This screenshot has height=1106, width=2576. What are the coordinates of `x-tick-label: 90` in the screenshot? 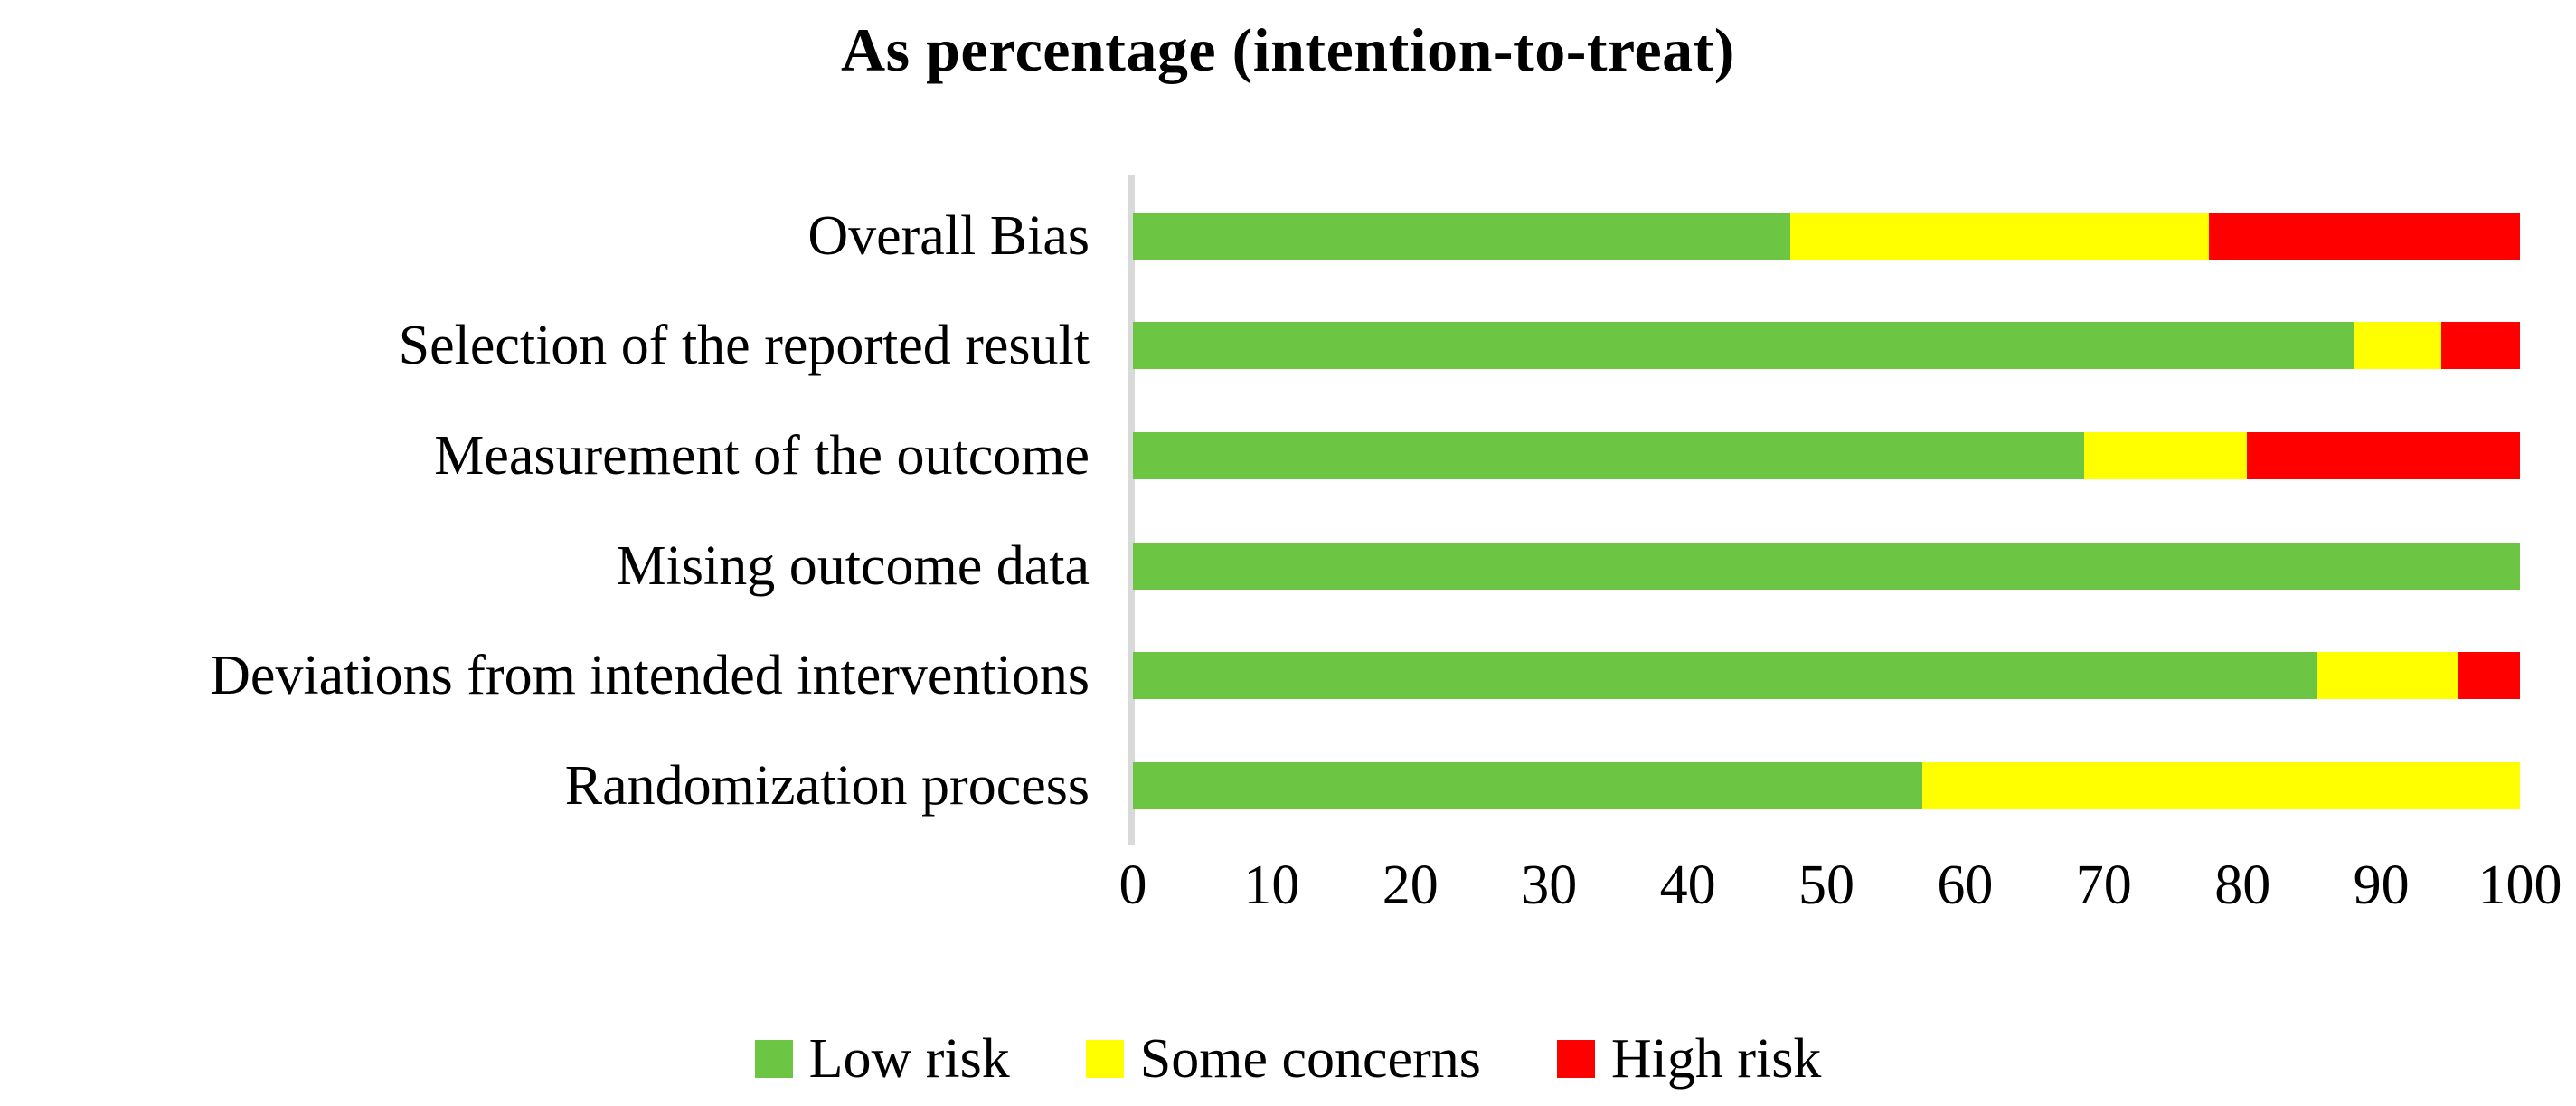 It's located at (2381, 885).